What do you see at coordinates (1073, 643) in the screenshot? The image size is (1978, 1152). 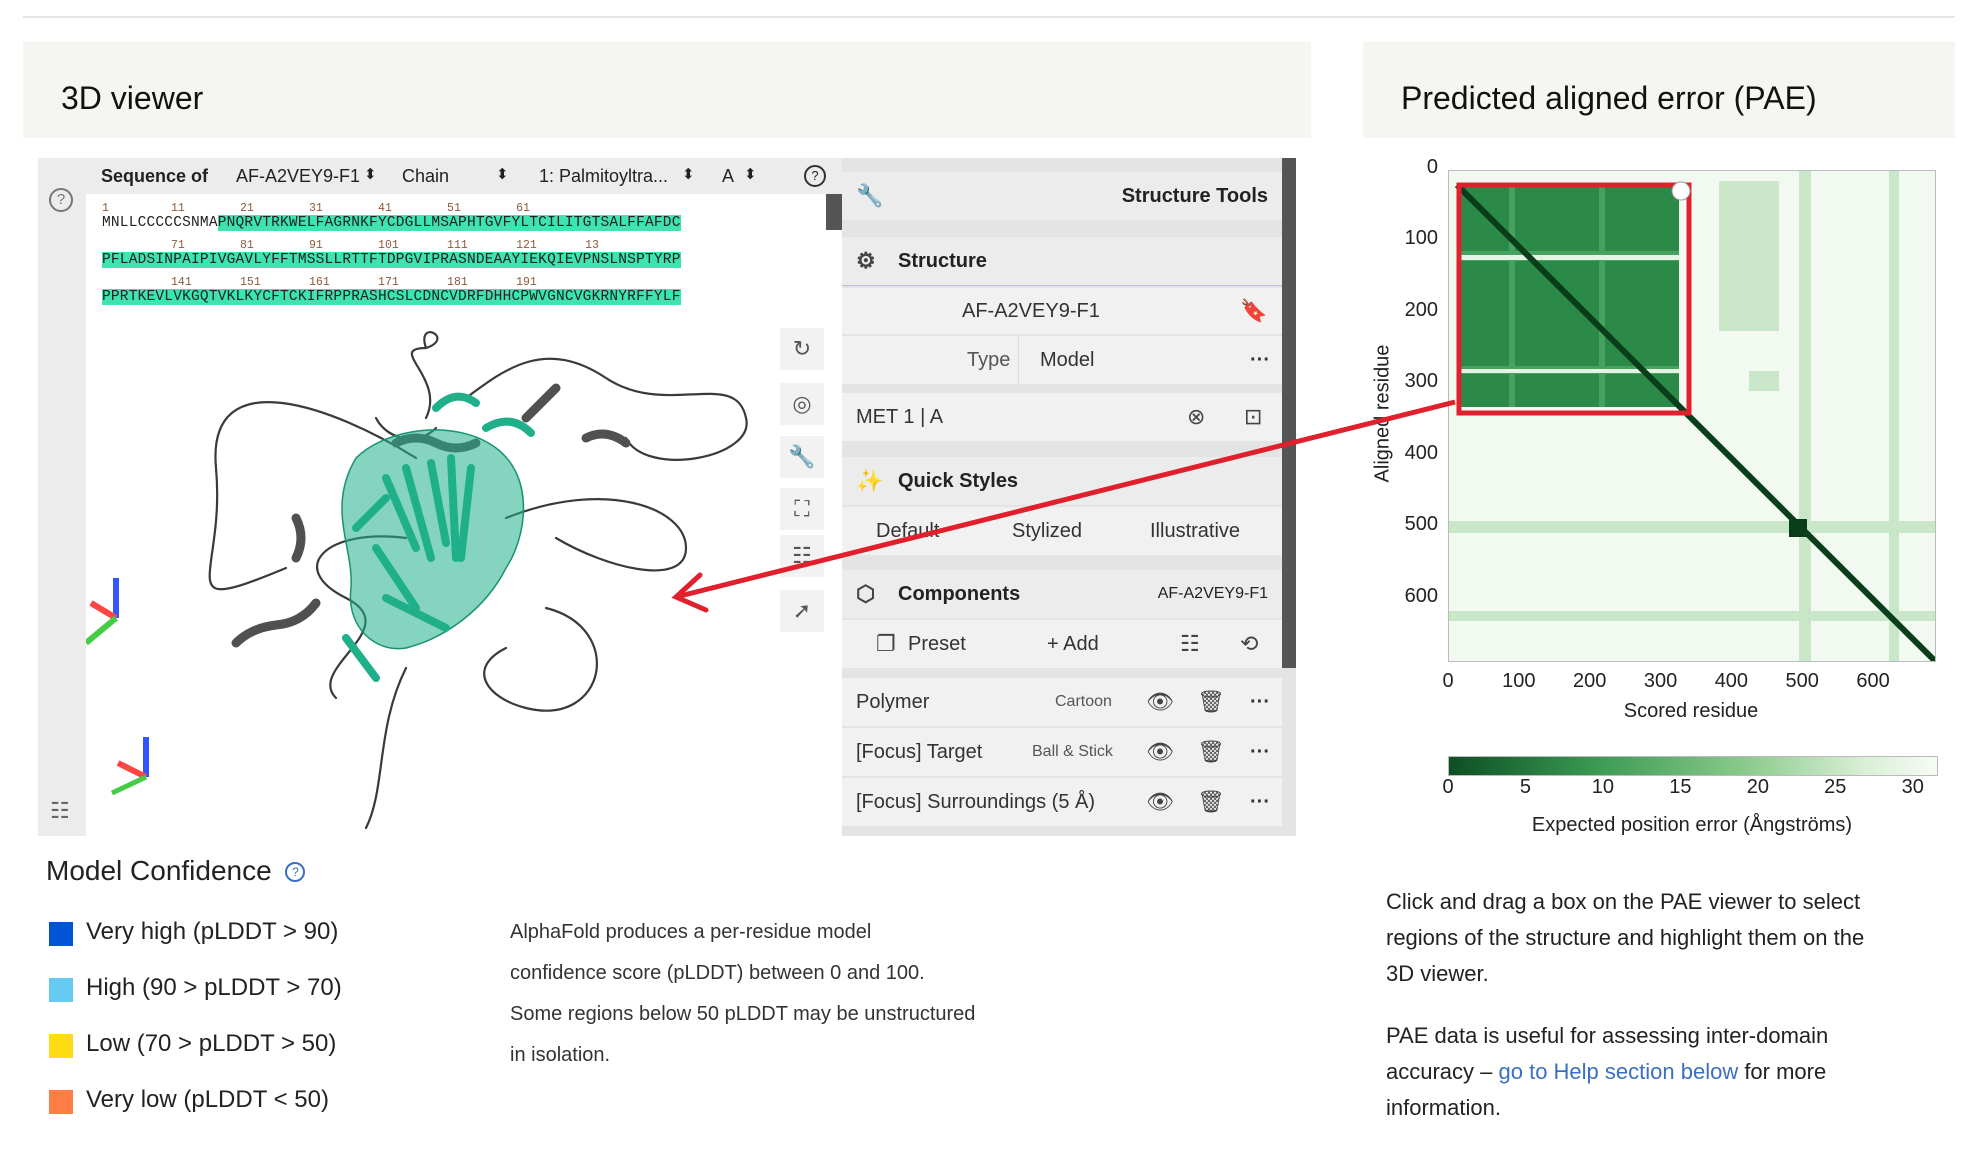 I see `add-component-button: + Add` at bounding box center [1073, 643].